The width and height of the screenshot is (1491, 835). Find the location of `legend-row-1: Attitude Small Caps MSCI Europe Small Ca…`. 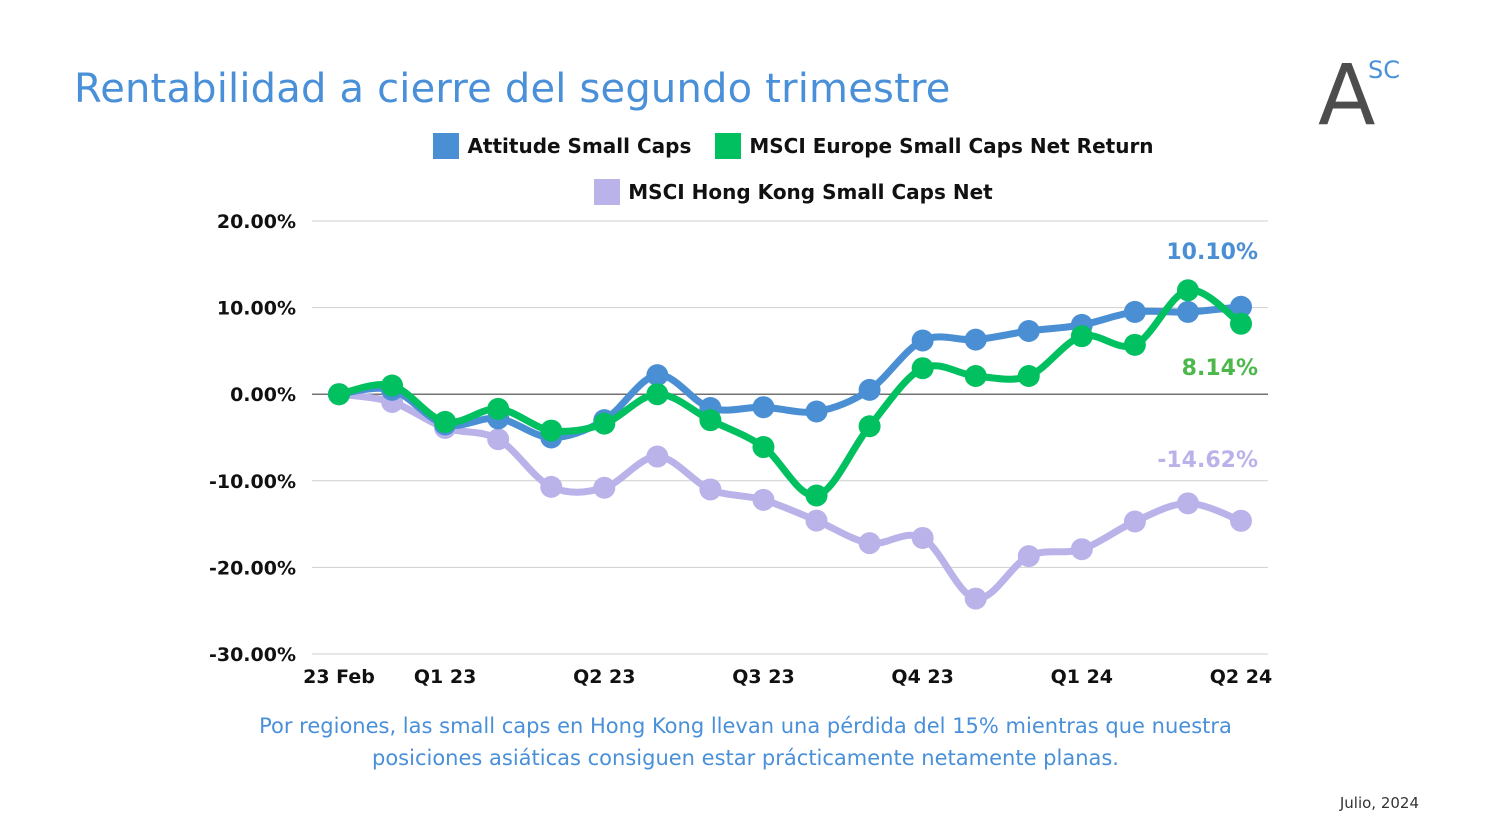

legend-row-1: Attitude Small Caps MSCI Europe Small Ca… is located at coordinates (769, 146).